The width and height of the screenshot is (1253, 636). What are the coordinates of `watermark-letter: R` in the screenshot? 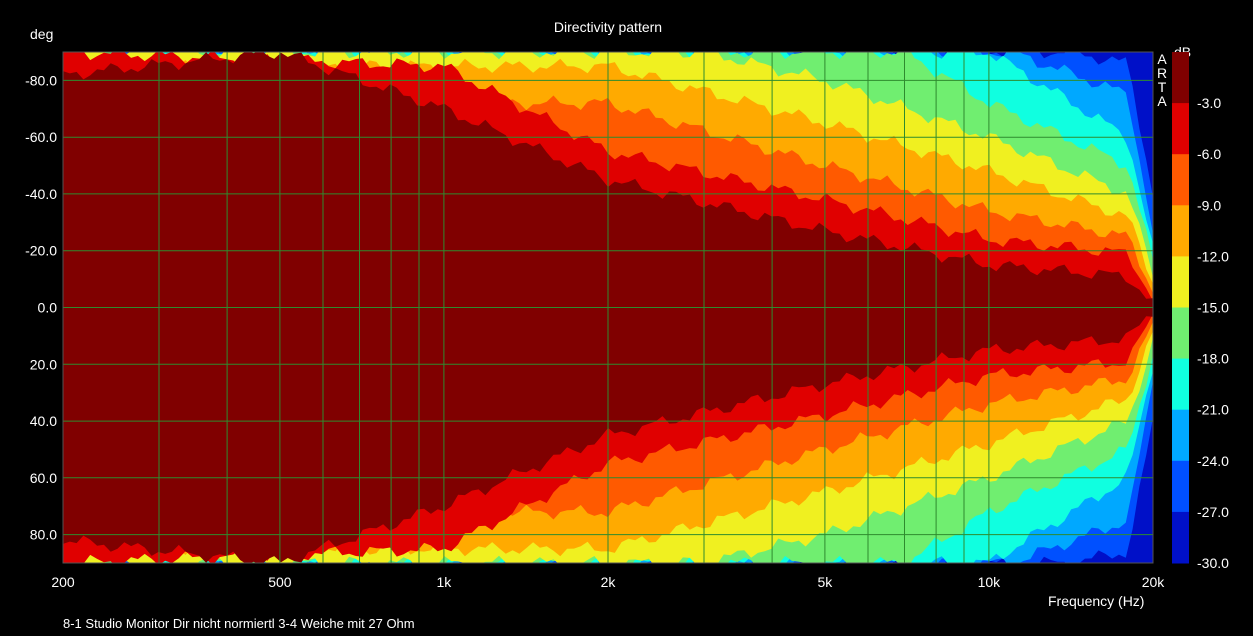 It's located at (1162, 73).